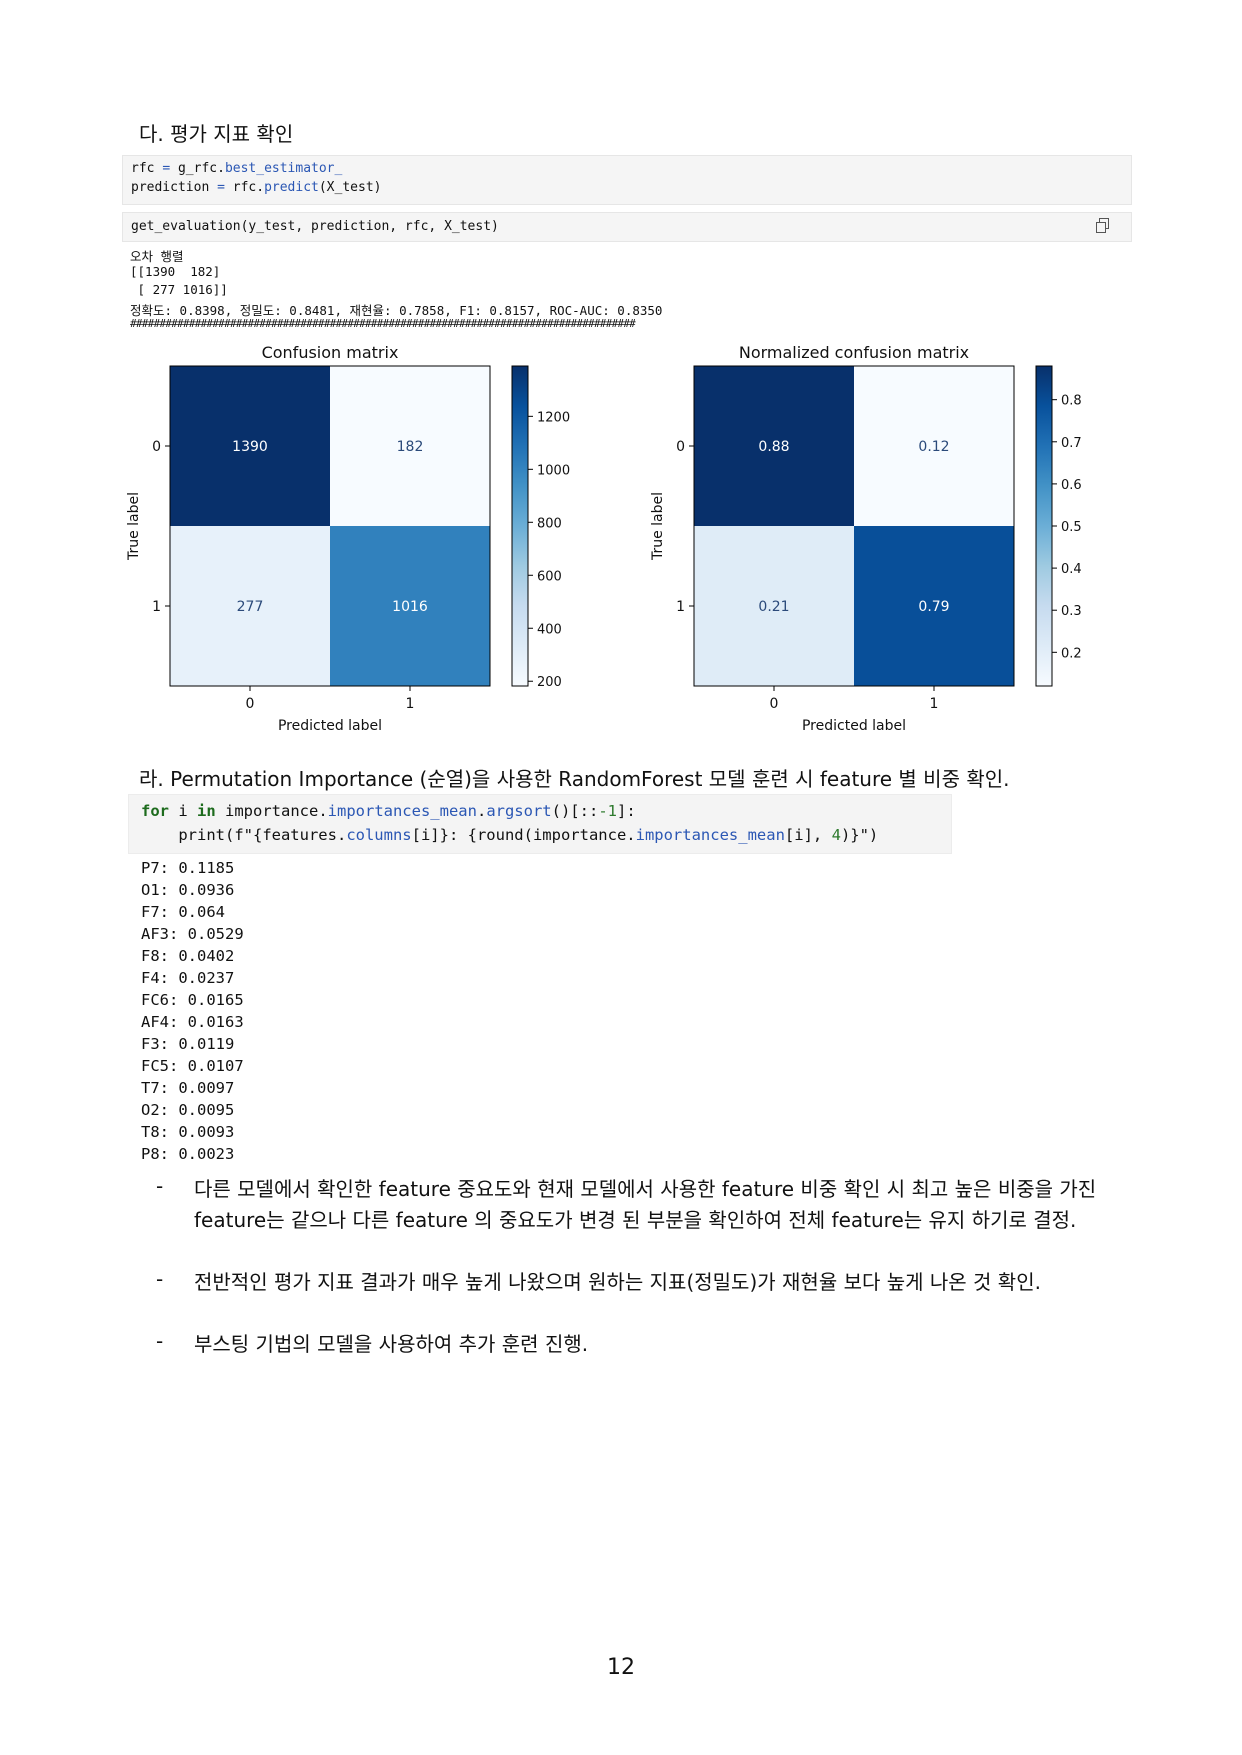 The image size is (1242, 1755). Describe the element at coordinates (179, 289) in the screenshot. I see `output-line: [ 277 1016]]` at that location.